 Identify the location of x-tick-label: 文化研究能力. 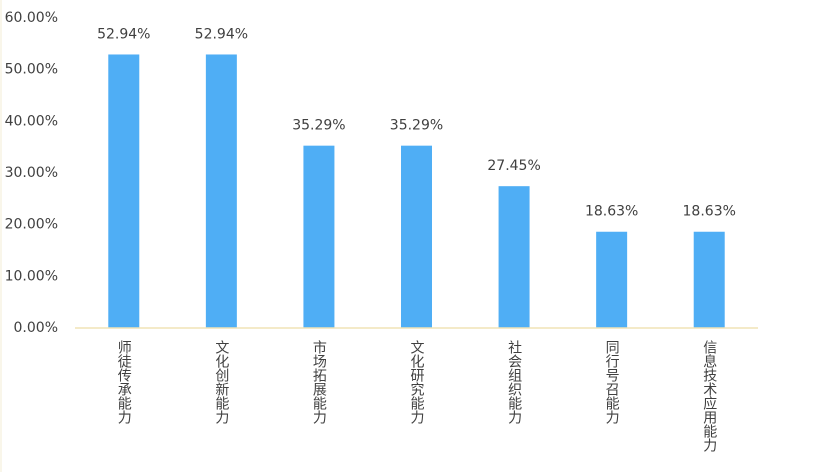
(417, 382).